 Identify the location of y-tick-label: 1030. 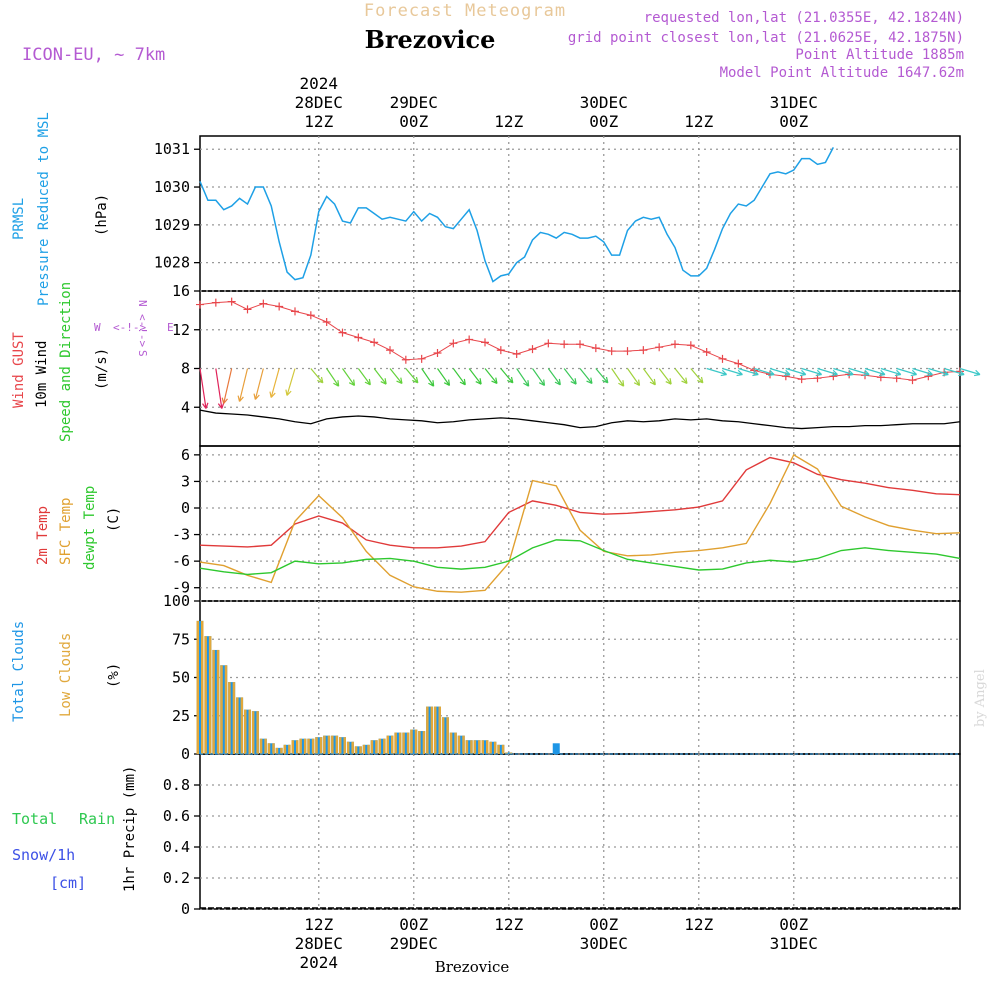
(172, 187).